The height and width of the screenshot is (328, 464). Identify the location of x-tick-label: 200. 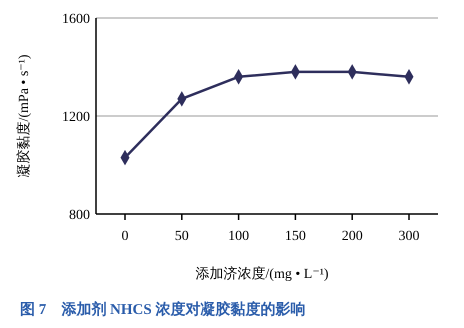
(352, 236).